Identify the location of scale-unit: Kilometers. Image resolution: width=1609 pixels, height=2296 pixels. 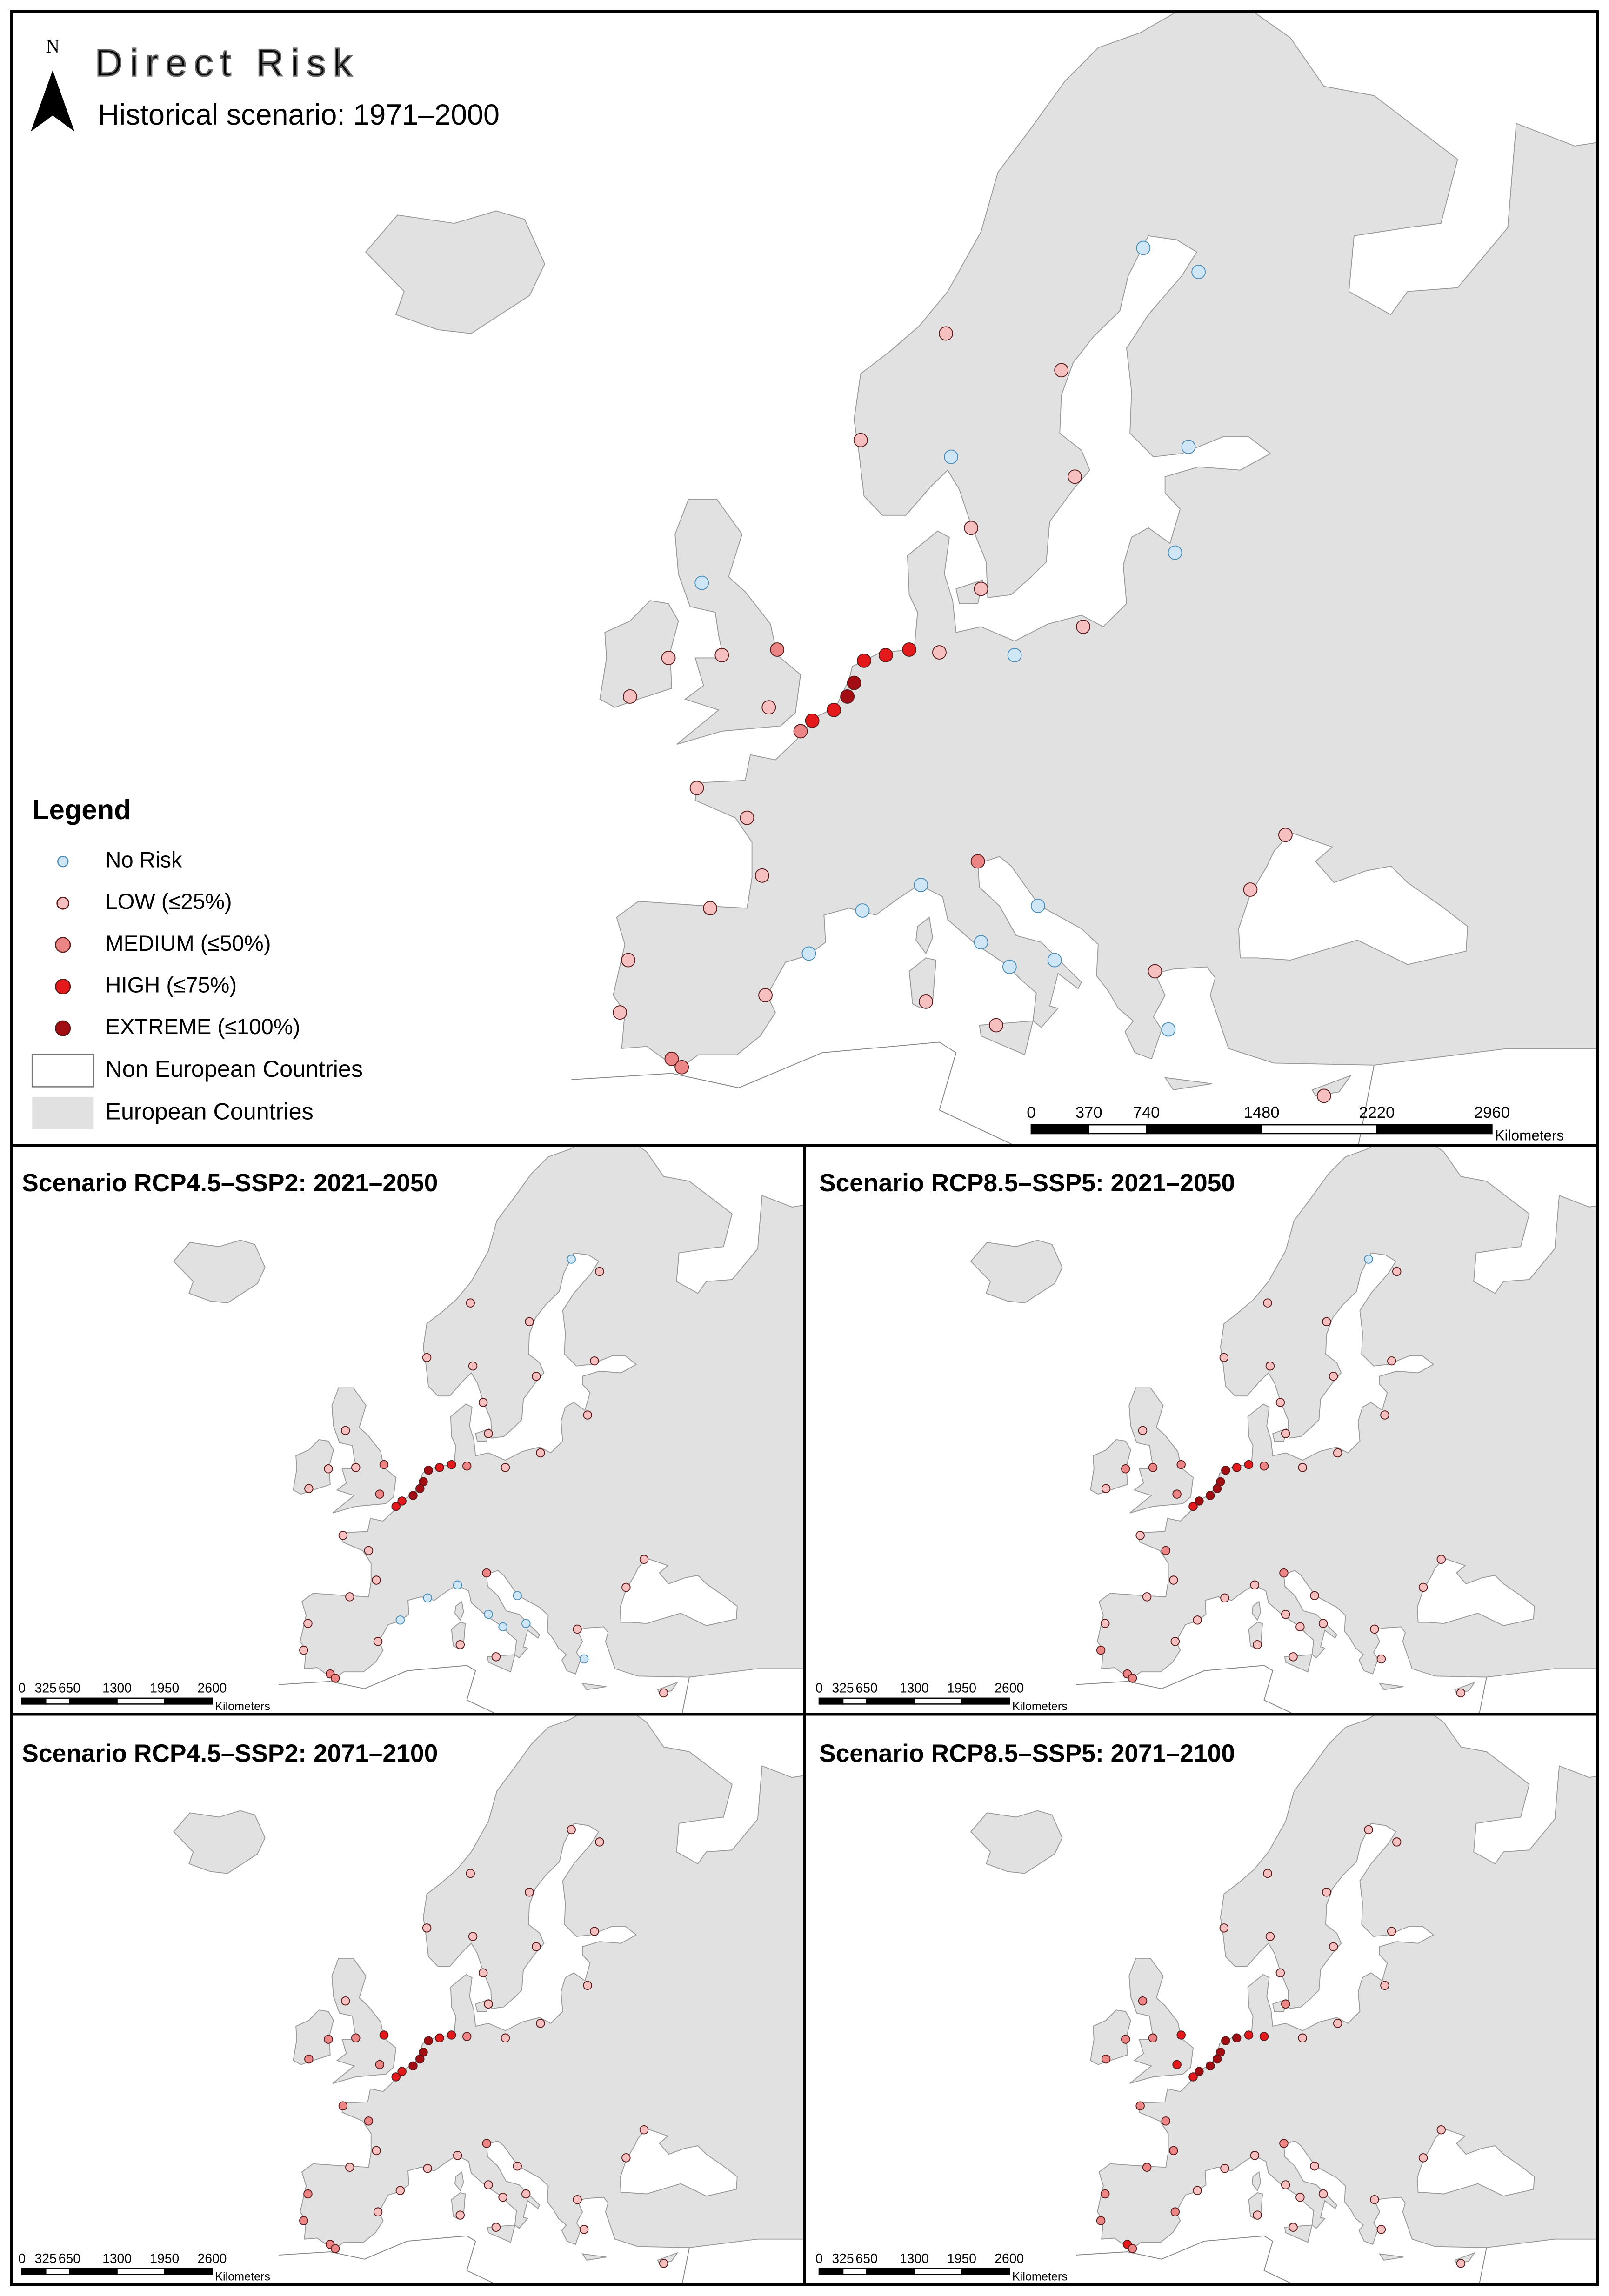
(243, 1706).